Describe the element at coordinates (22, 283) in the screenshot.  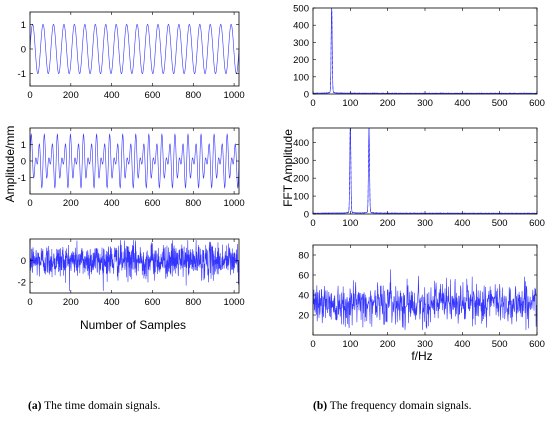
I see `y-tick-label: -2` at that location.